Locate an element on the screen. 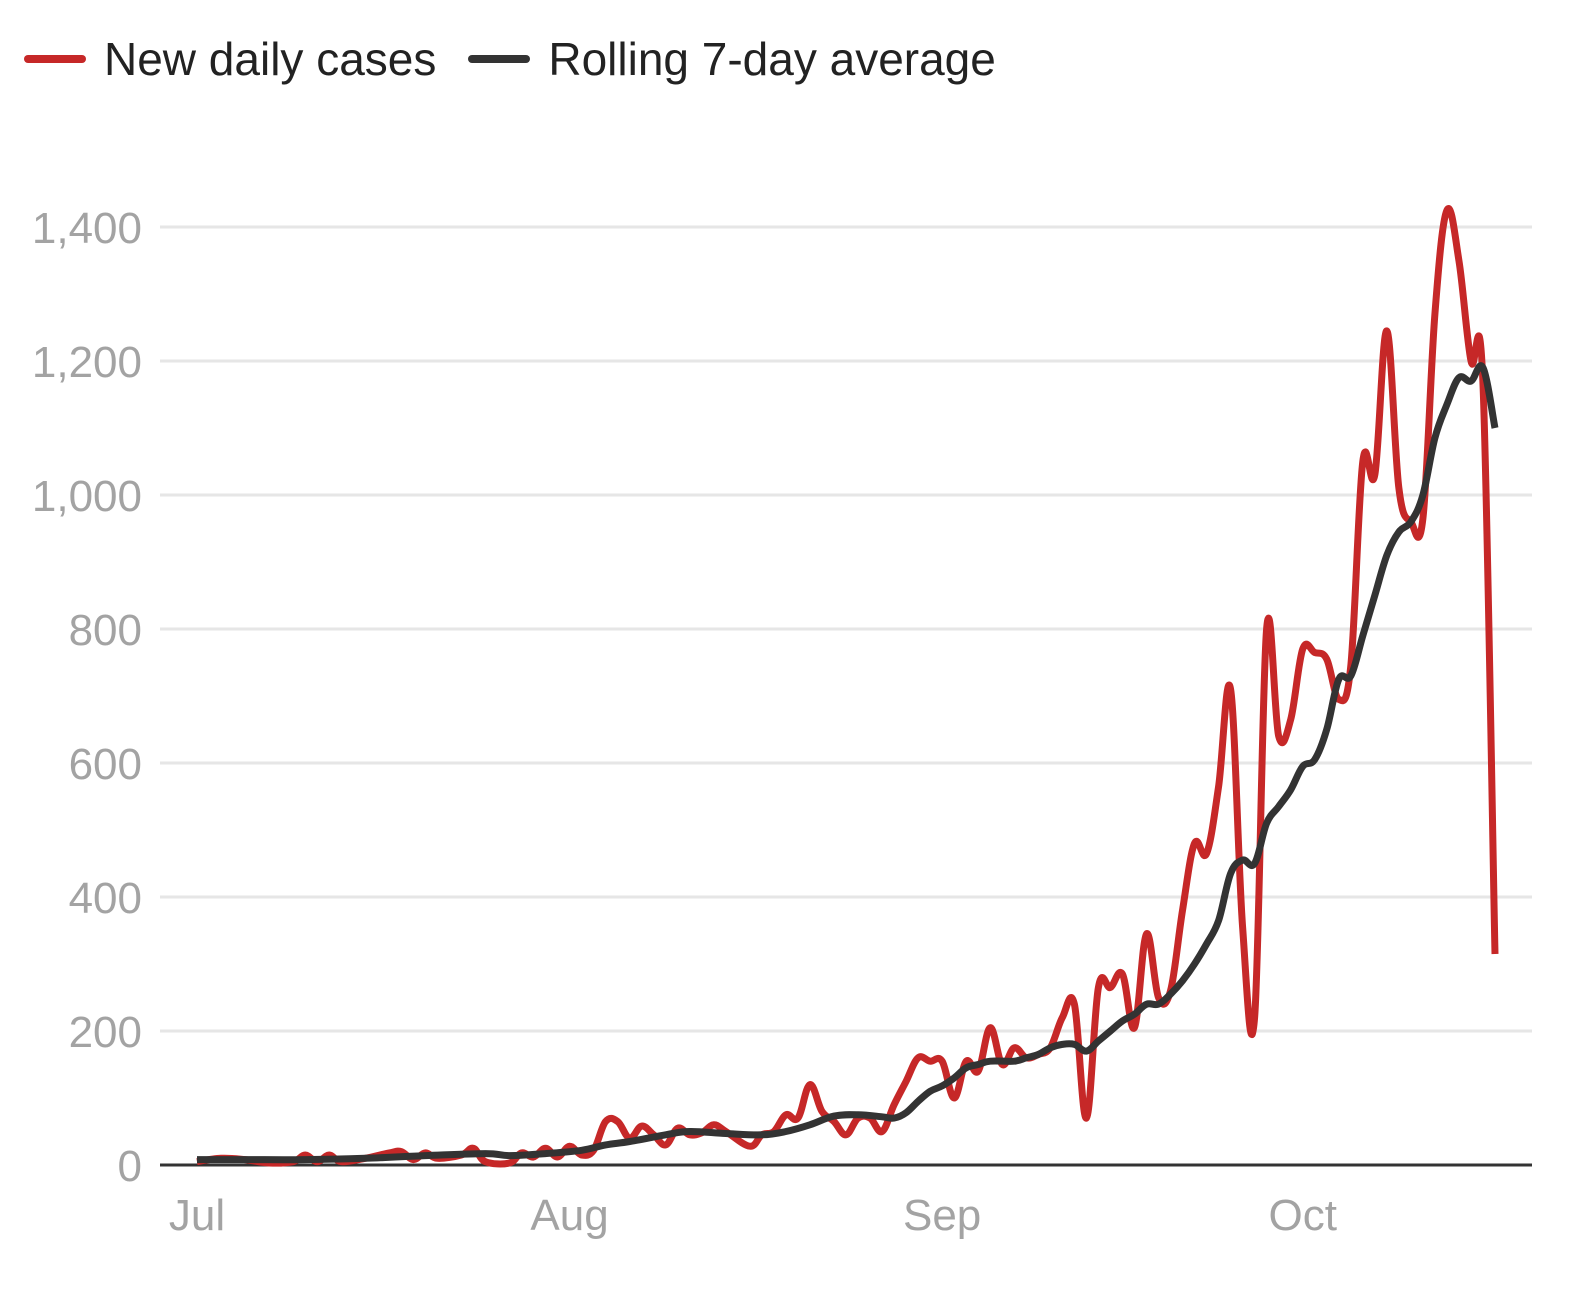 Image resolution: width=1572 pixels, height=1296 pixels. legend-swatch-red is located at coordinates (55, 59).